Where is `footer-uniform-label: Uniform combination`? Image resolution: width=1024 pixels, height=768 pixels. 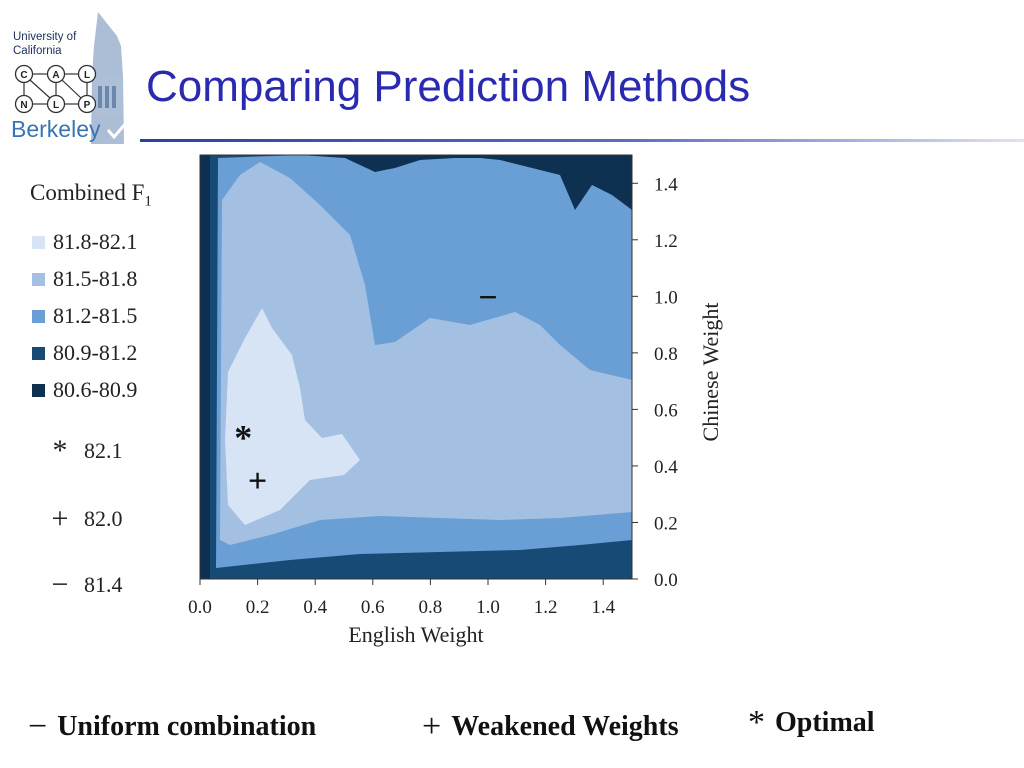 footer-uniform-label: Uniform combination is located at coordinates (187, 726).